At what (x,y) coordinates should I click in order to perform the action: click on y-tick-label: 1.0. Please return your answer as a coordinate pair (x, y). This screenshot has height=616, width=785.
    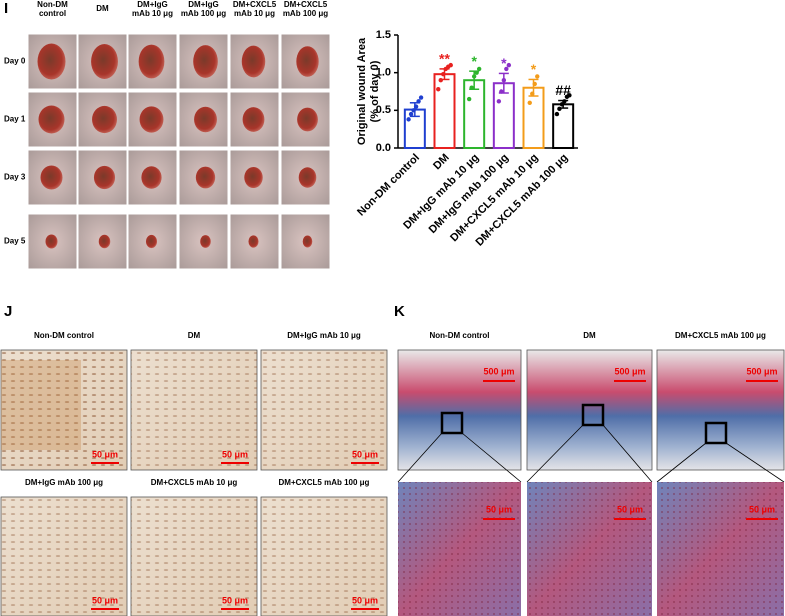
    Looking at the image, I should click on (383, 73).